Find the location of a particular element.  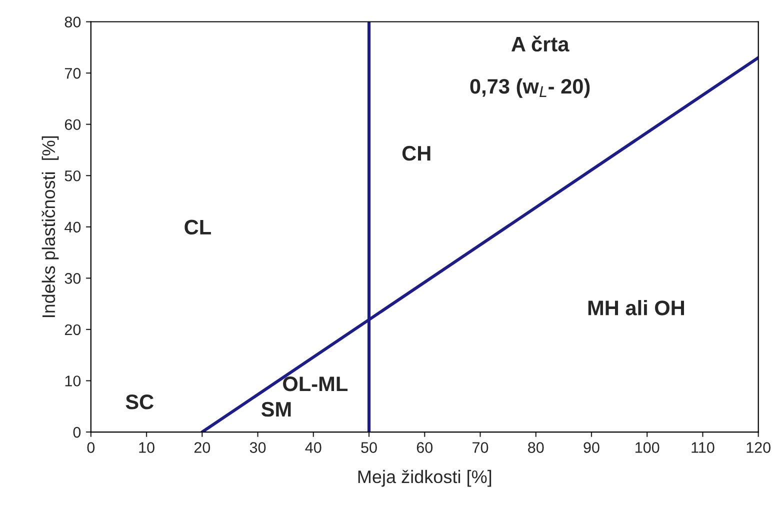

y-tick-label: 10 is located at coordinates (73, 381).